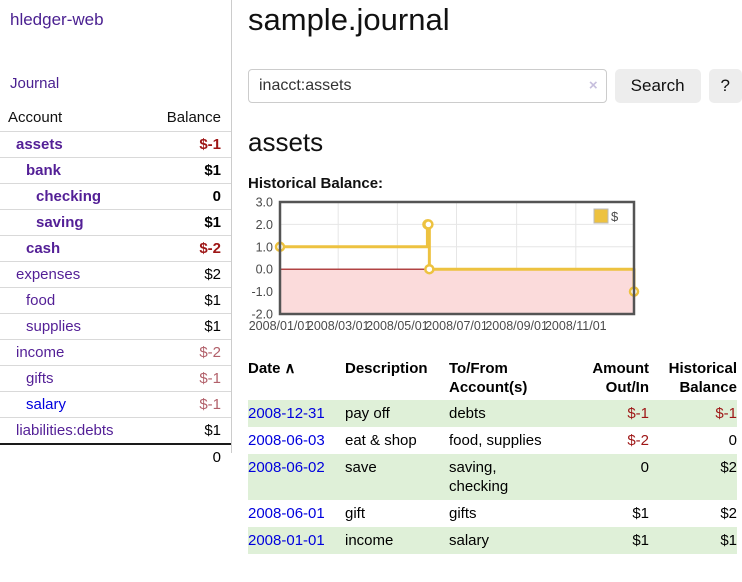  I want to click on transaction-date: 2008-01-01, so click(296, 540).